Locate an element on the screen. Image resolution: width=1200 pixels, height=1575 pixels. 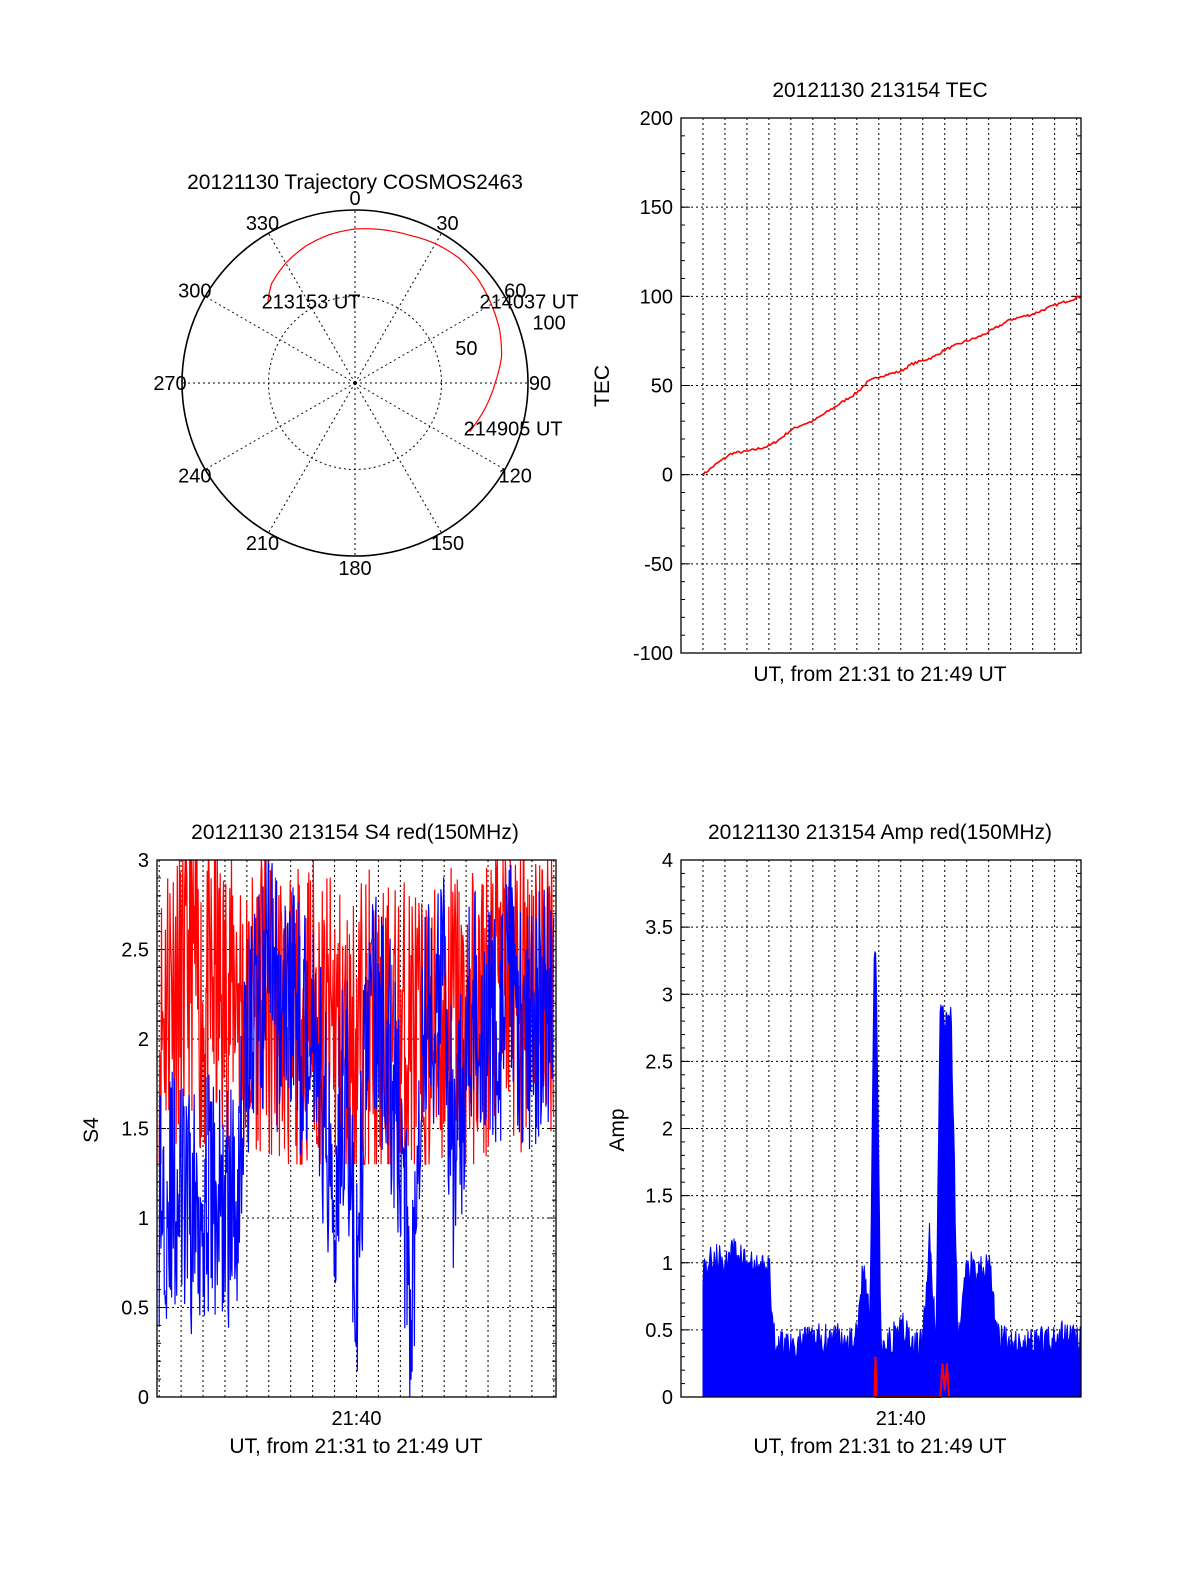
s4-plot-frame is located at coordinates (356, 1128).